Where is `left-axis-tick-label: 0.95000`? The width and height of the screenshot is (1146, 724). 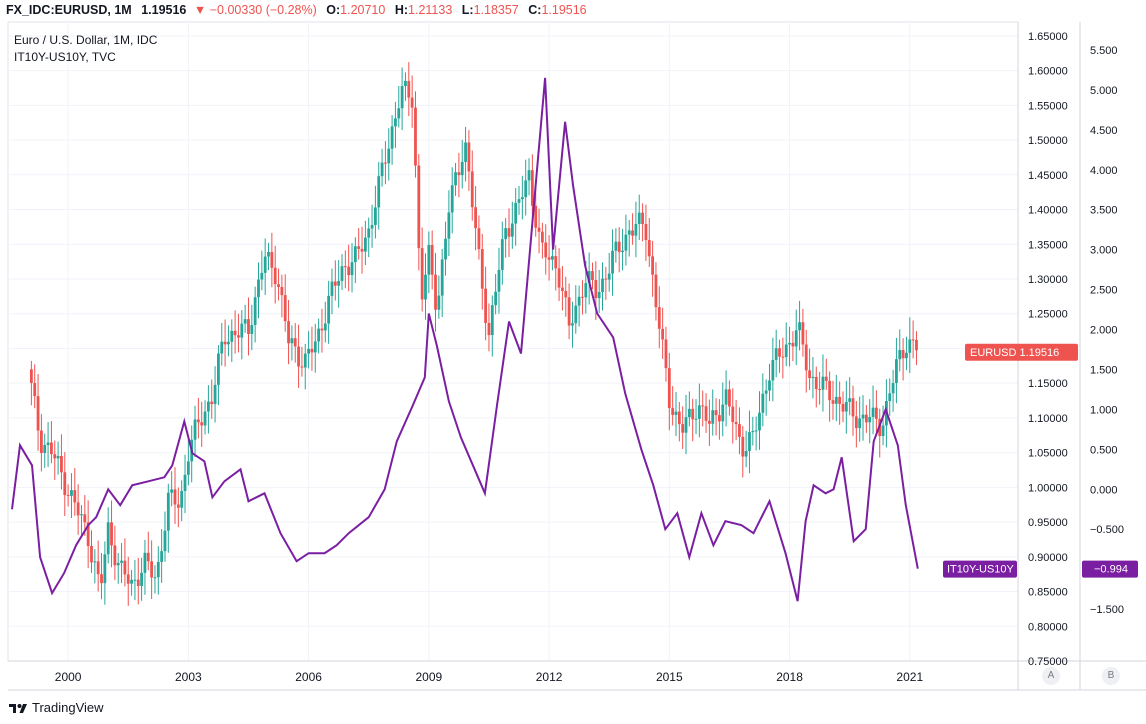
left-axis-tick-label: 0.95000 is located at coordinates (1048, 523).